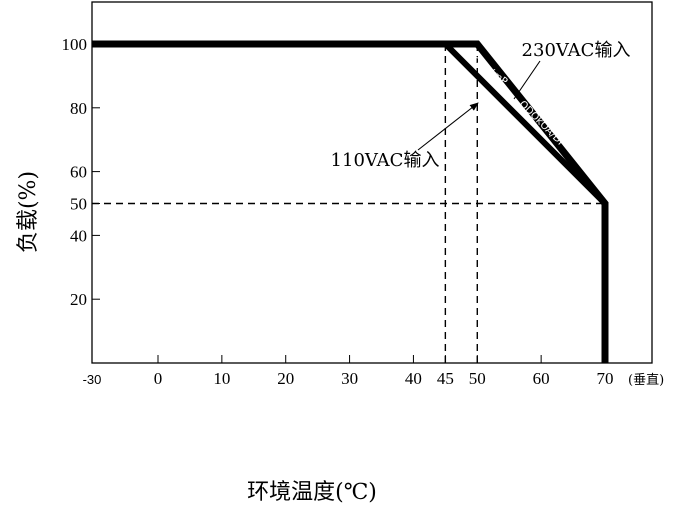 The height and width of the screenshot is (518, 681). Describe the element at coordinates (576, 50) in the screenshot. I see `annotation-230vac: 230VAC输入` at that location.